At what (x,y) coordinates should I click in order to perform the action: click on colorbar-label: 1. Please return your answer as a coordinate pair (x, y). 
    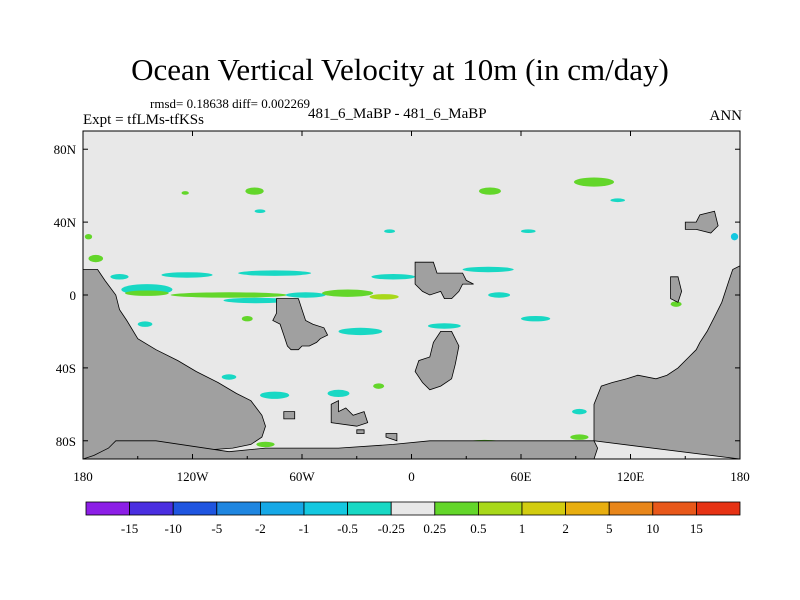
    Looking at the image, I should click on (522, 528).